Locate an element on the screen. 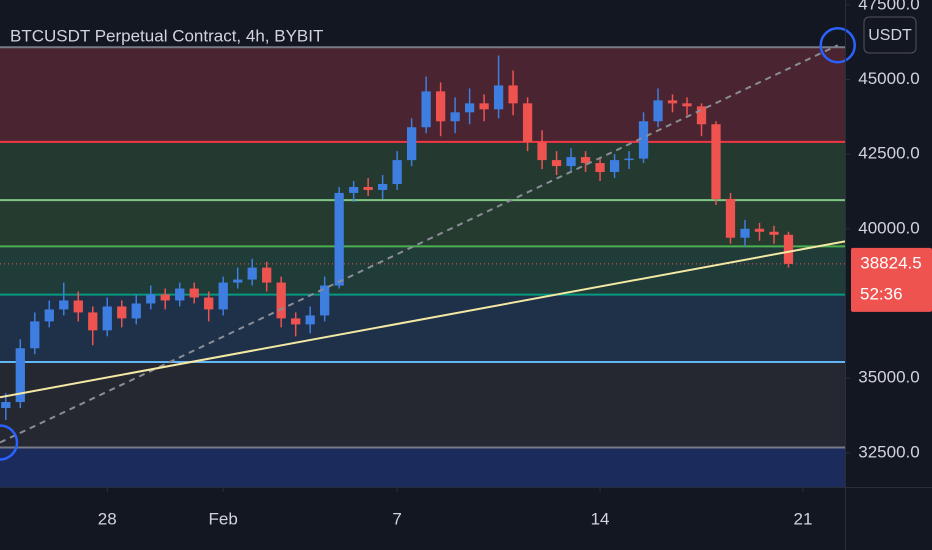  x-tick-label: 21 is located at coordinates (803, 518).